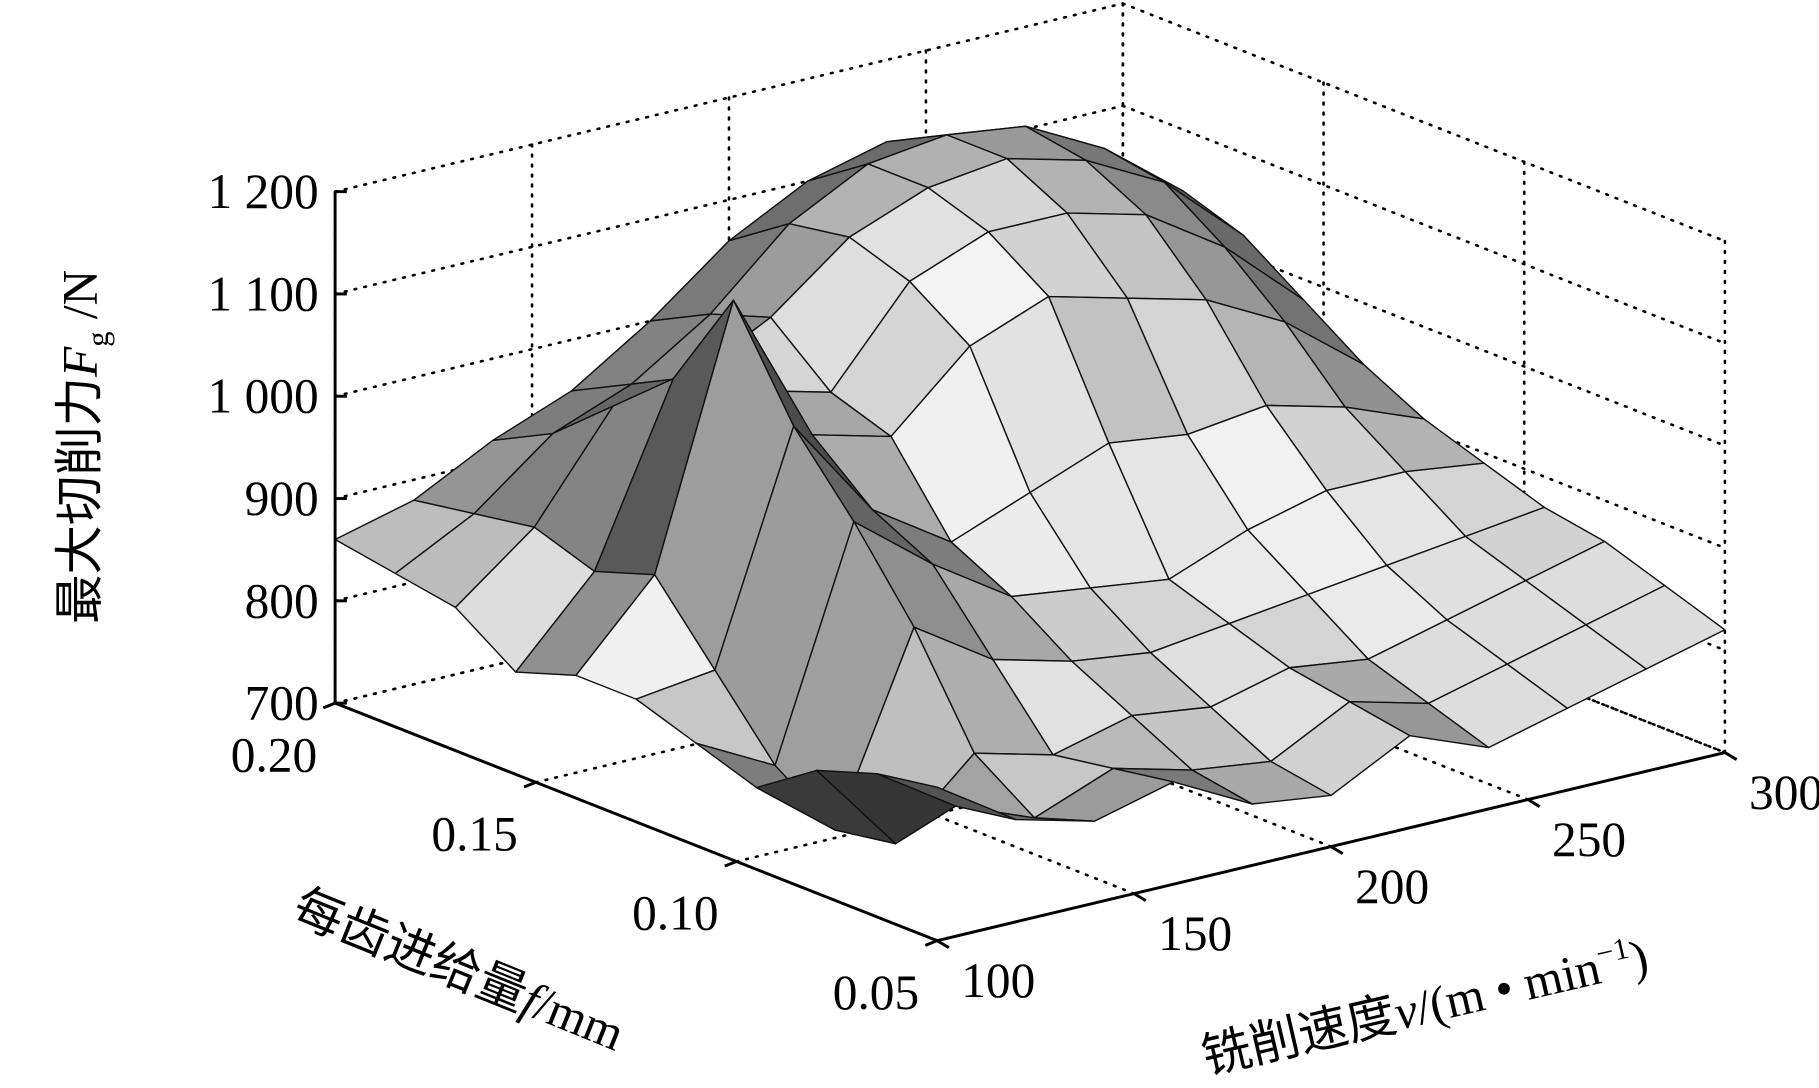 The image size is (1819, 1088). Describe the element at coordinates (474, 833) in the screenshot. I see `y-tick-label: 0.15` at that location.